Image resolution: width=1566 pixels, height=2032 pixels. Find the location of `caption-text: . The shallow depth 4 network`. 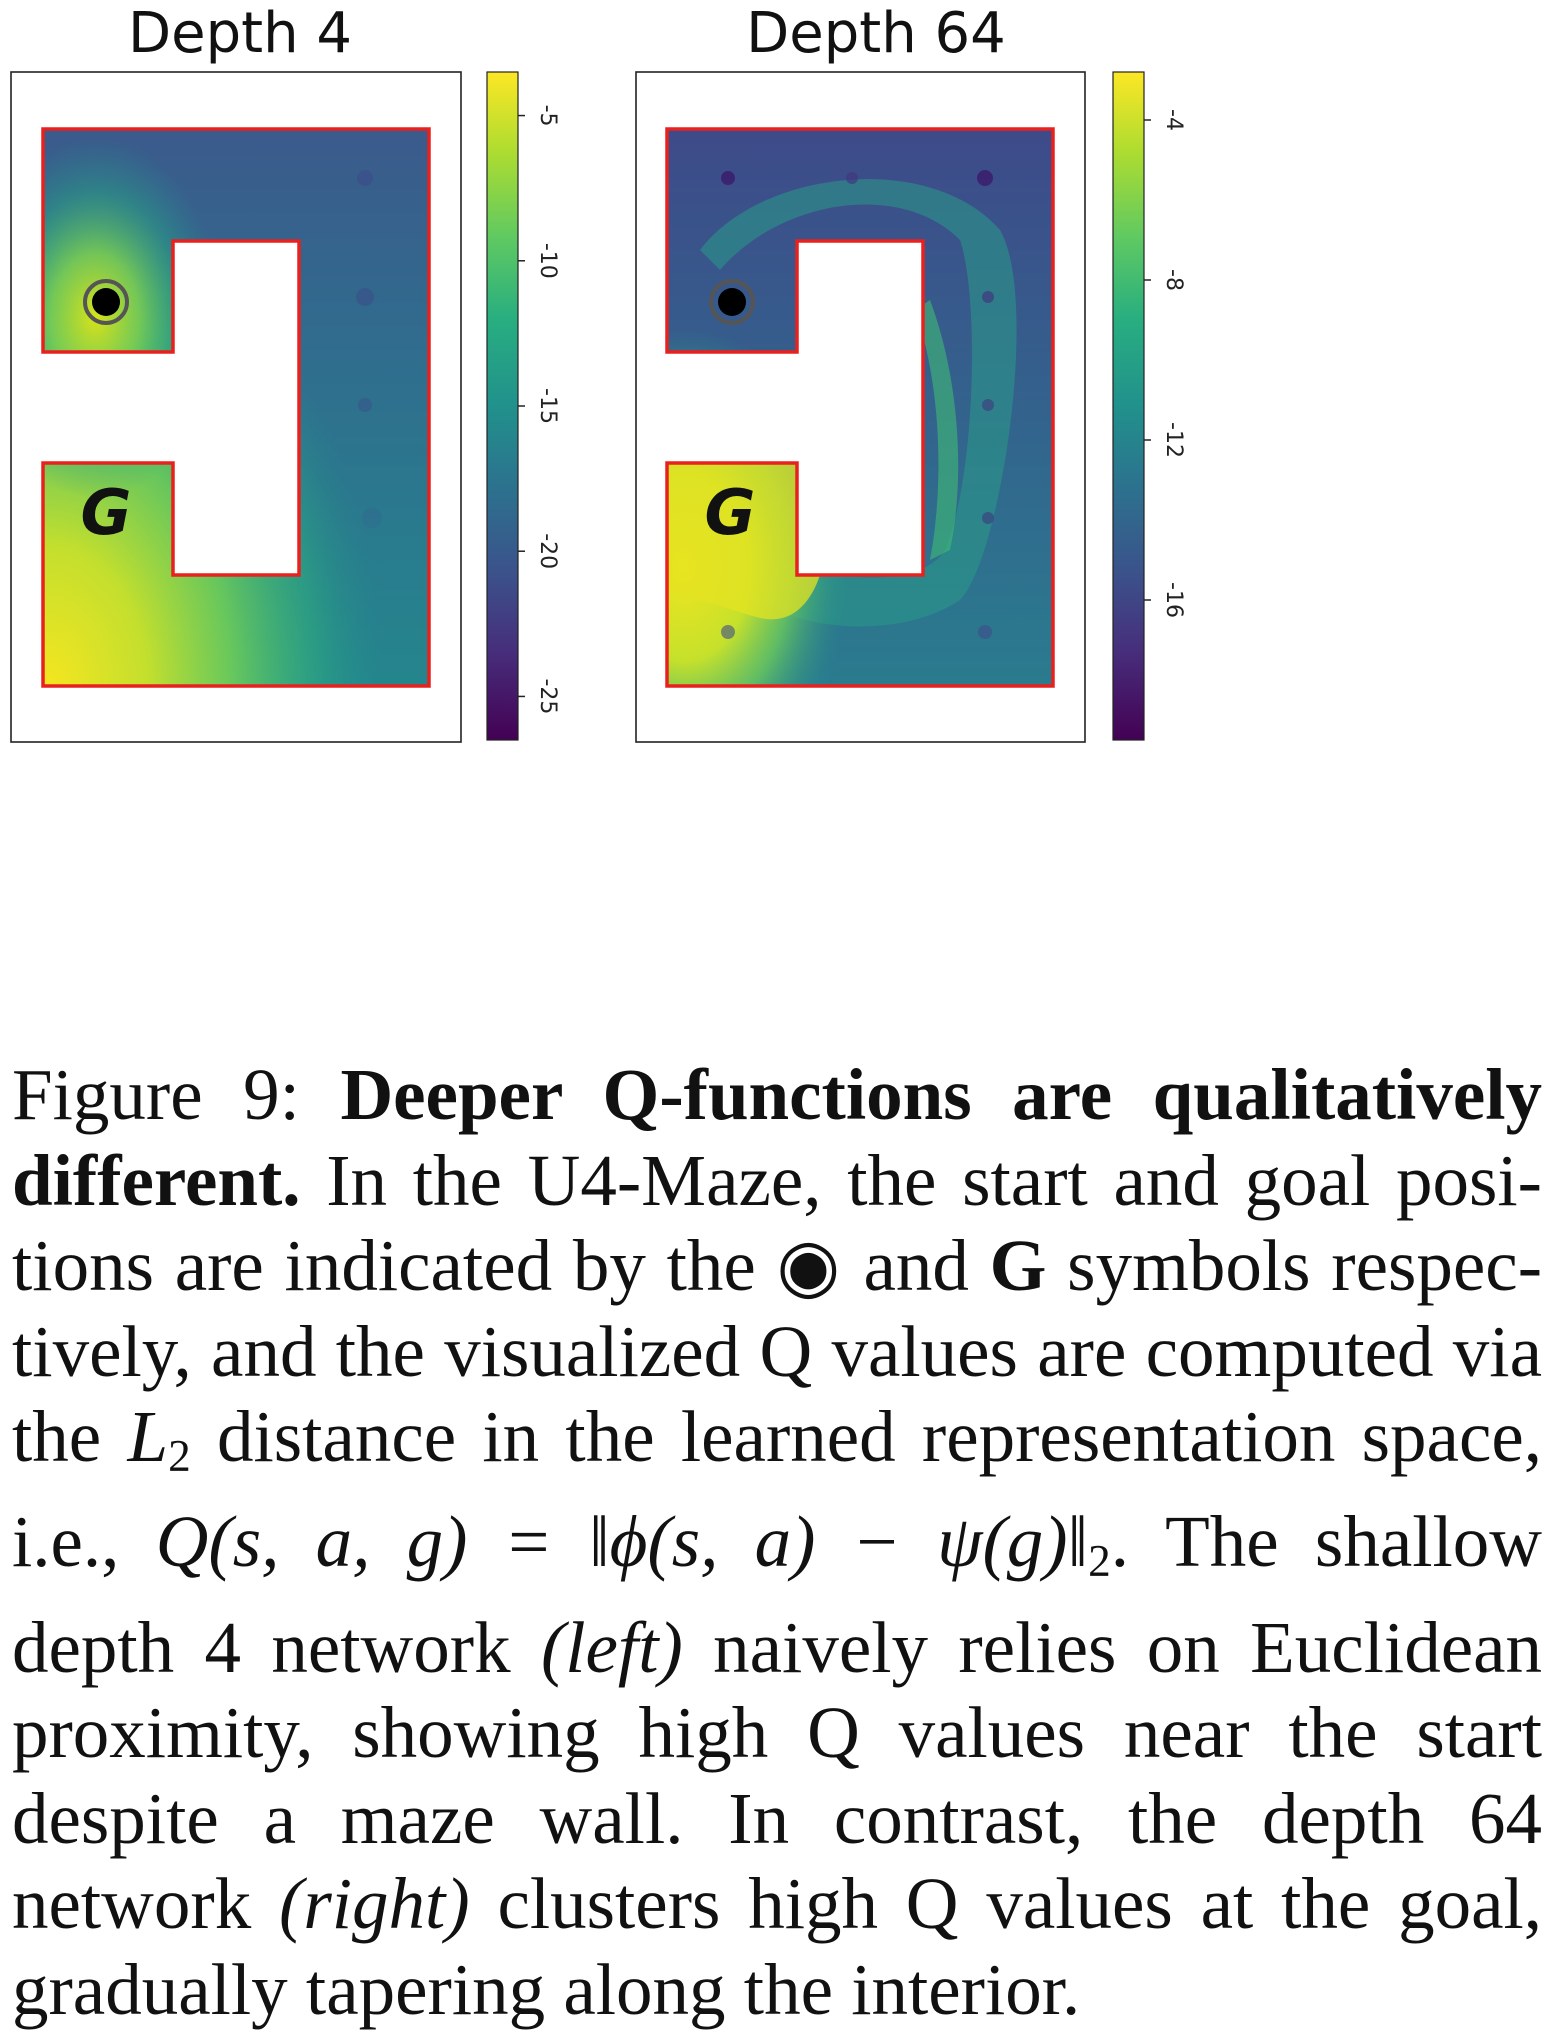

caption-text: . The shallow depth 4 network is located at coordinates (777, 1594).